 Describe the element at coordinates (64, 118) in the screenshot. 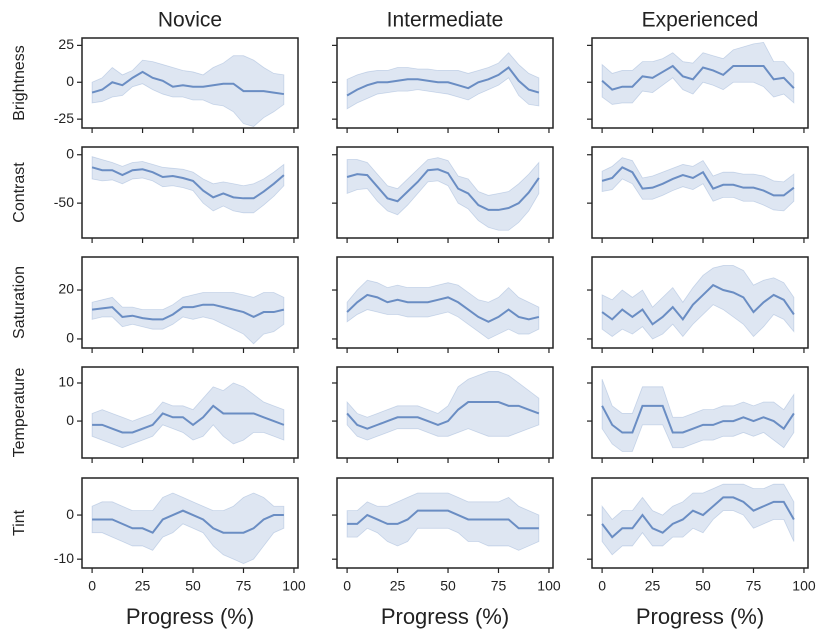

I see `y-tick-label: -25` at that location.